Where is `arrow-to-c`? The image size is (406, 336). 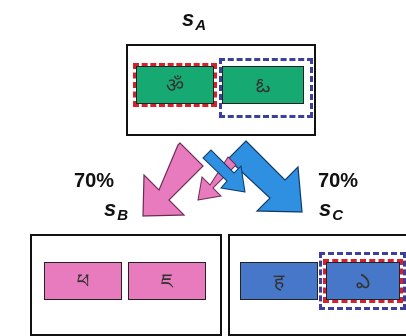
arrow-to-c is located at coordinates (265, 176).